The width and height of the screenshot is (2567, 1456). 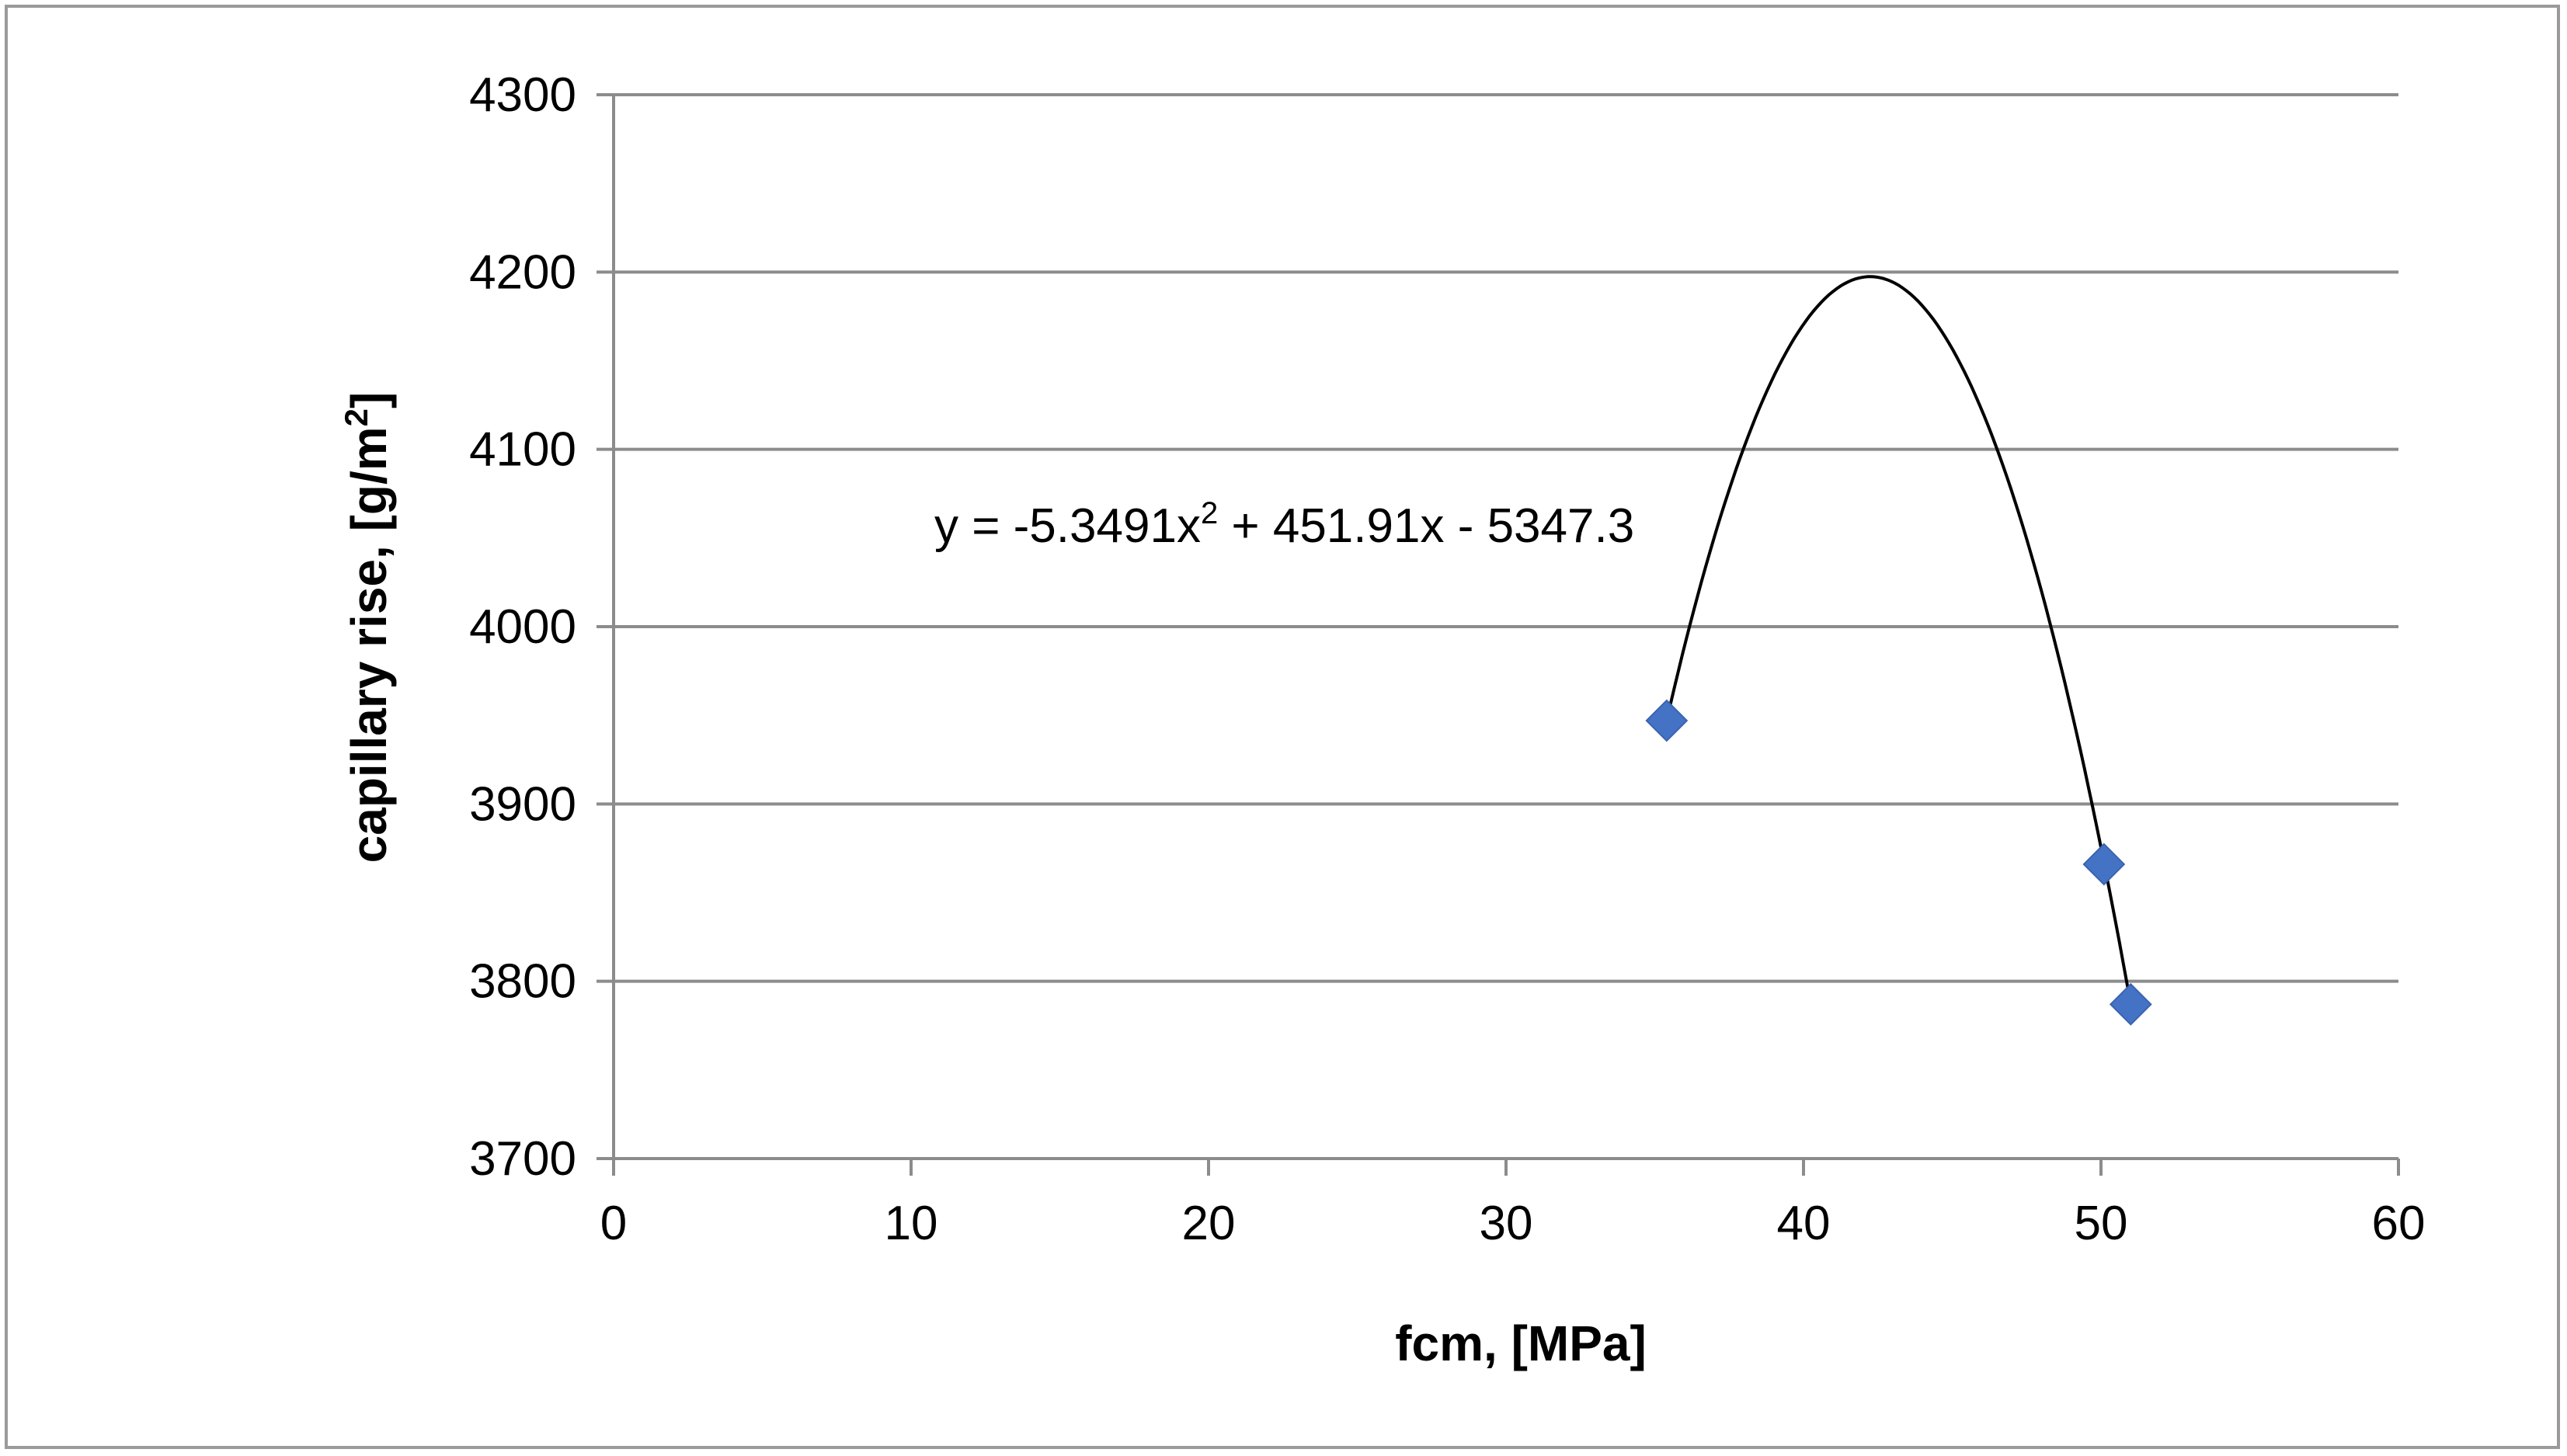 I want to click on equation-end: + 451.91x - 5347.3, so click(x=1426, y=526).